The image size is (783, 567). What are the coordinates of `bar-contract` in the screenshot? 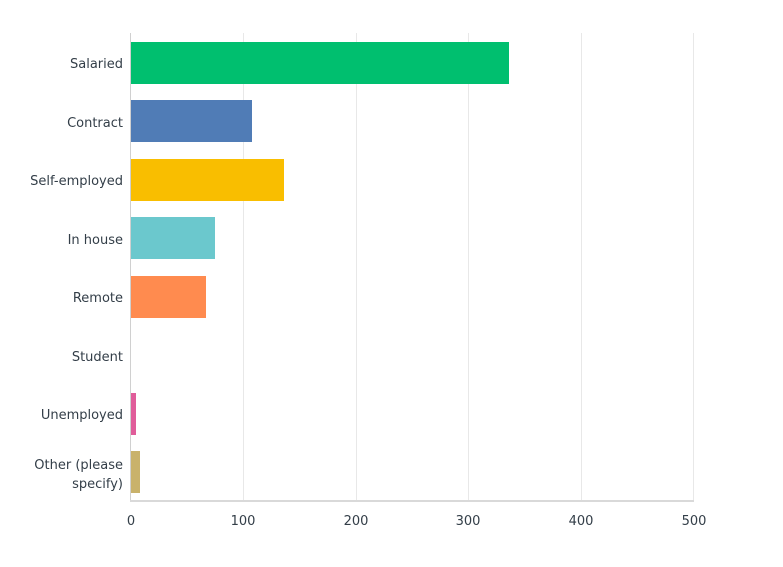 It's located at (191, 121).